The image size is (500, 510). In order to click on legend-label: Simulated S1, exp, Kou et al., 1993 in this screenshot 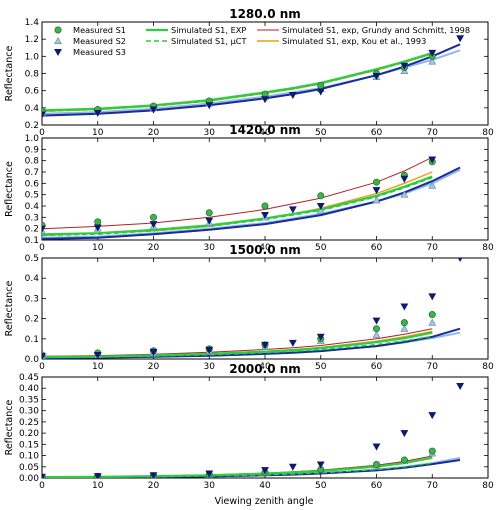, I will do `click(354, 41)`.